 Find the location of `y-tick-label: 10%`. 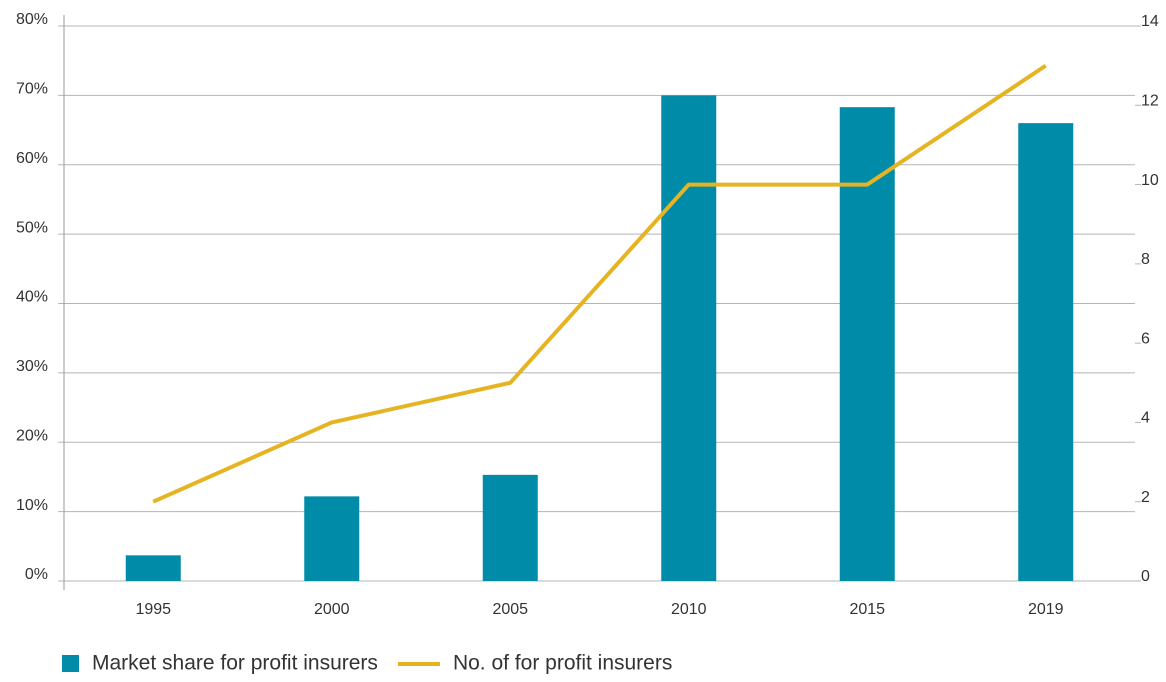

y-tick-label: 10% is located at coordinates (32, 505).